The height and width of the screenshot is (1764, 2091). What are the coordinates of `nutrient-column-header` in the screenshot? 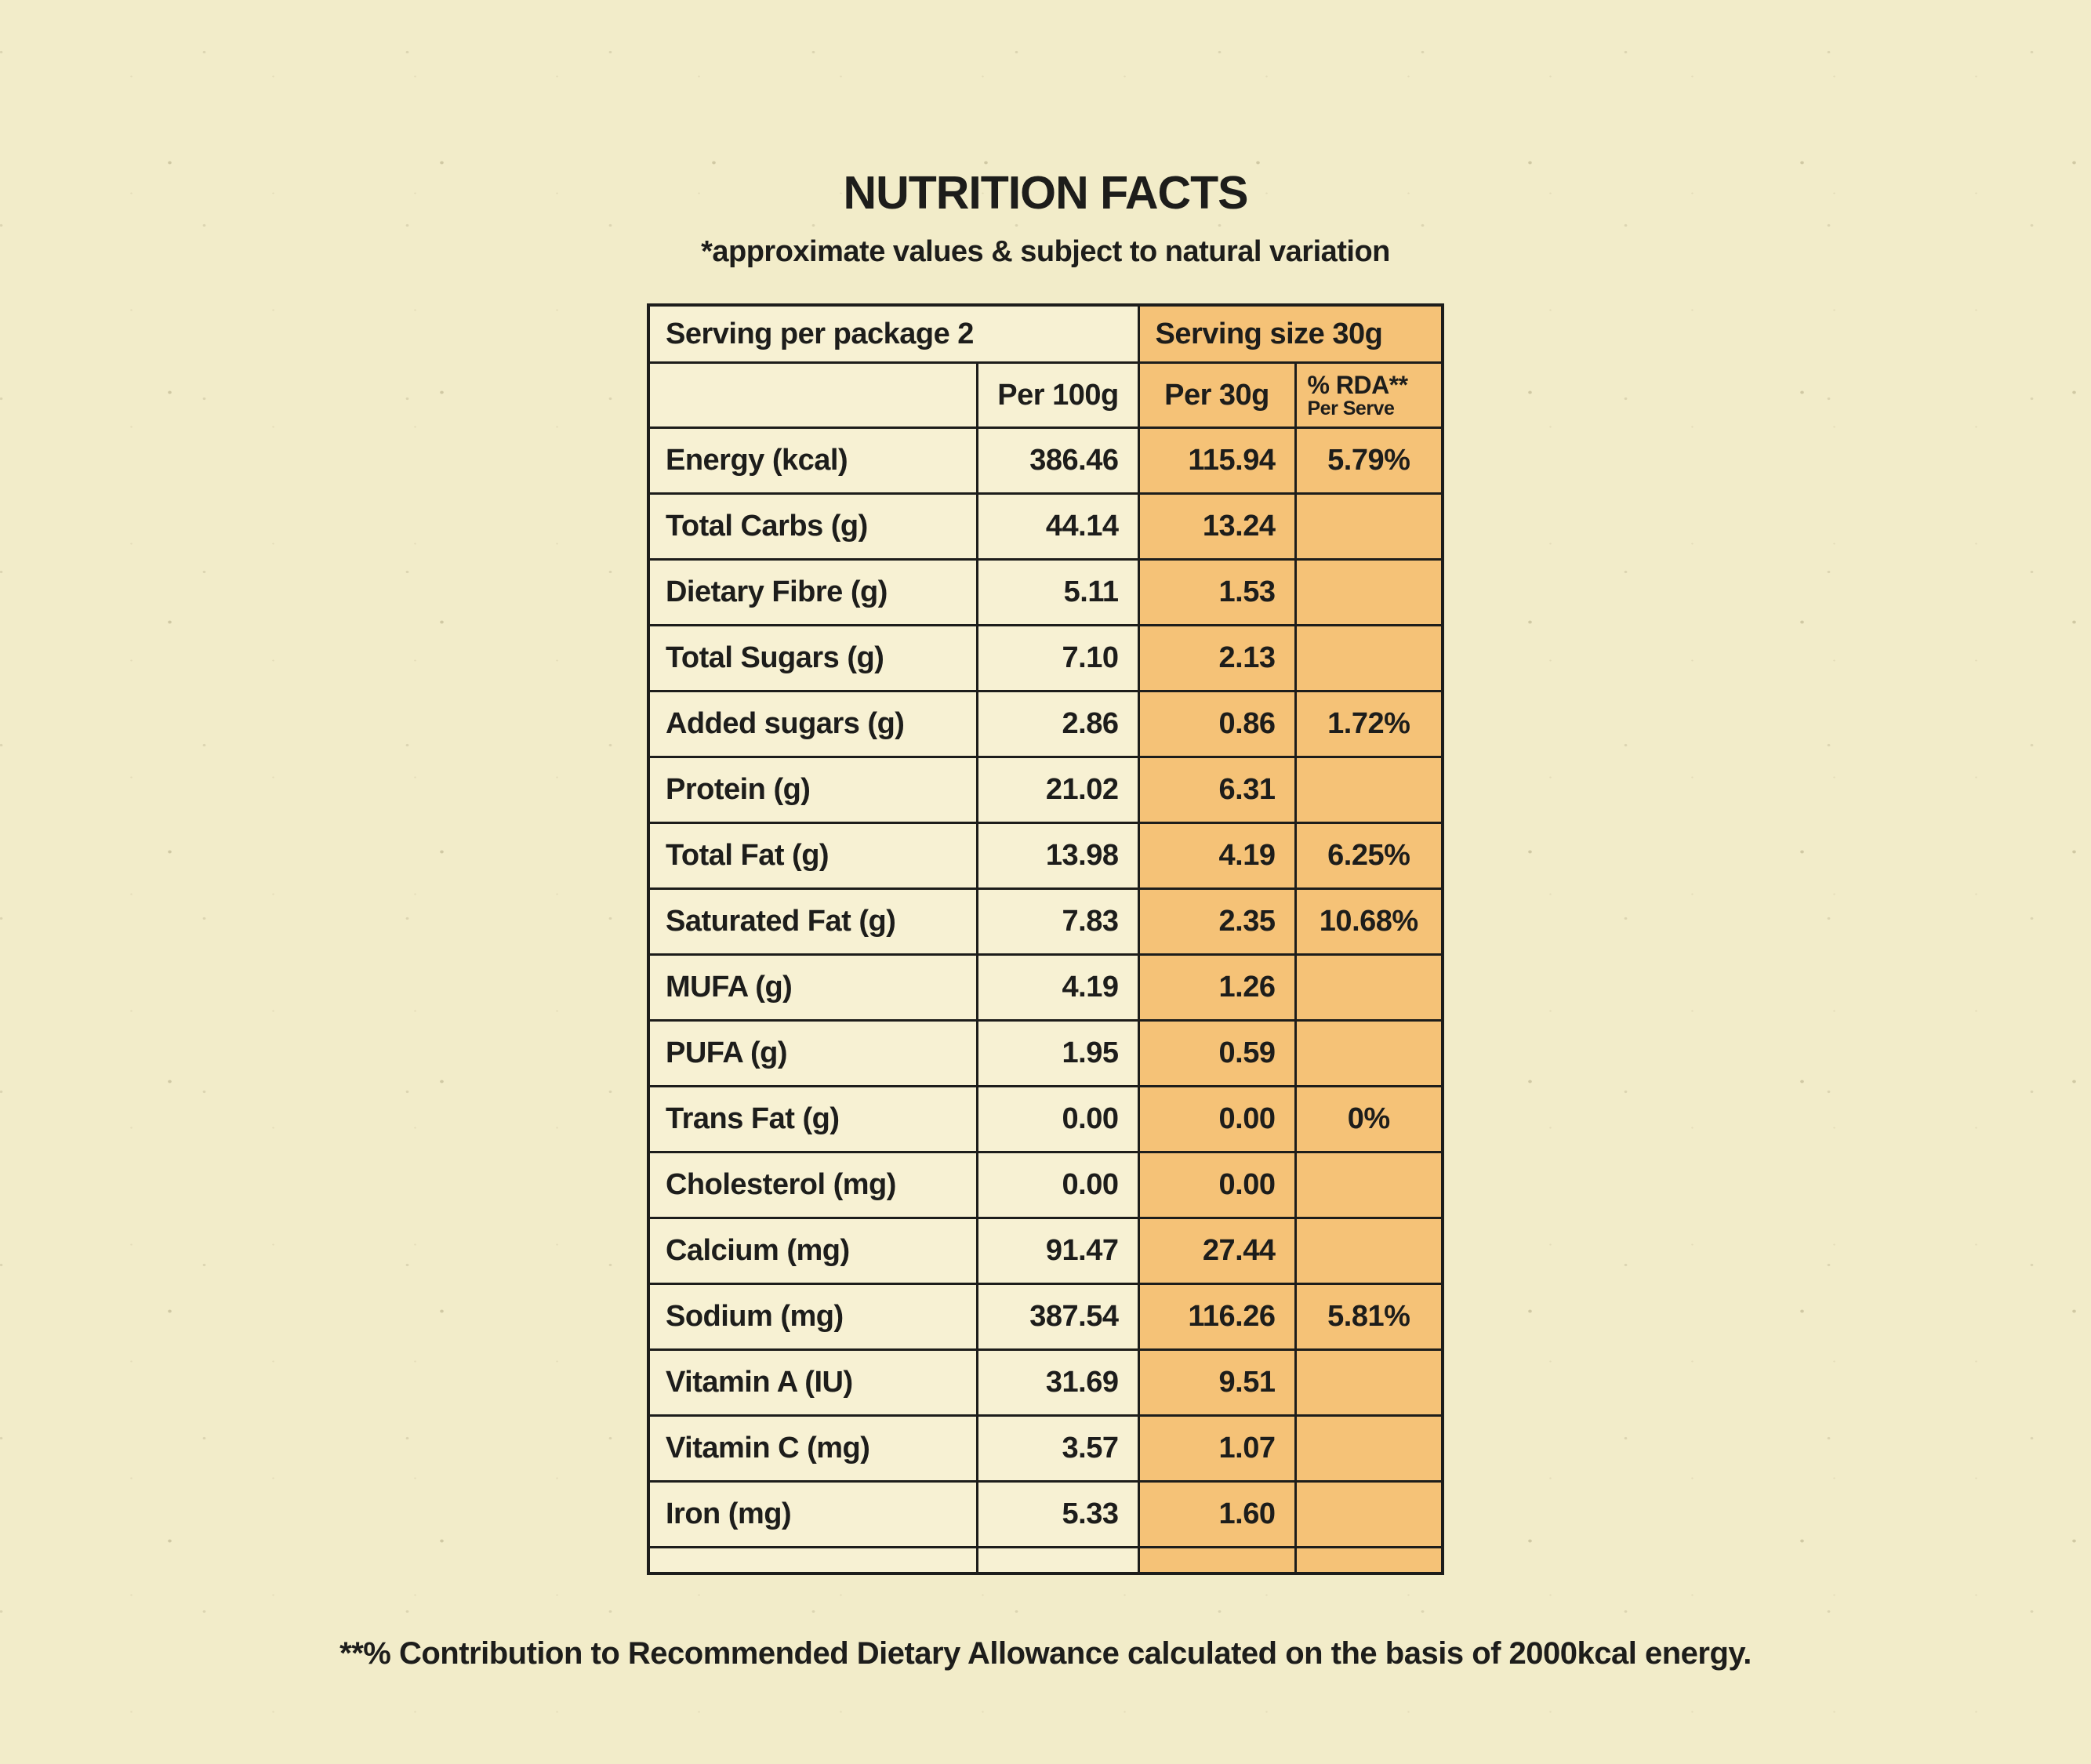 It's located at (813, 395).